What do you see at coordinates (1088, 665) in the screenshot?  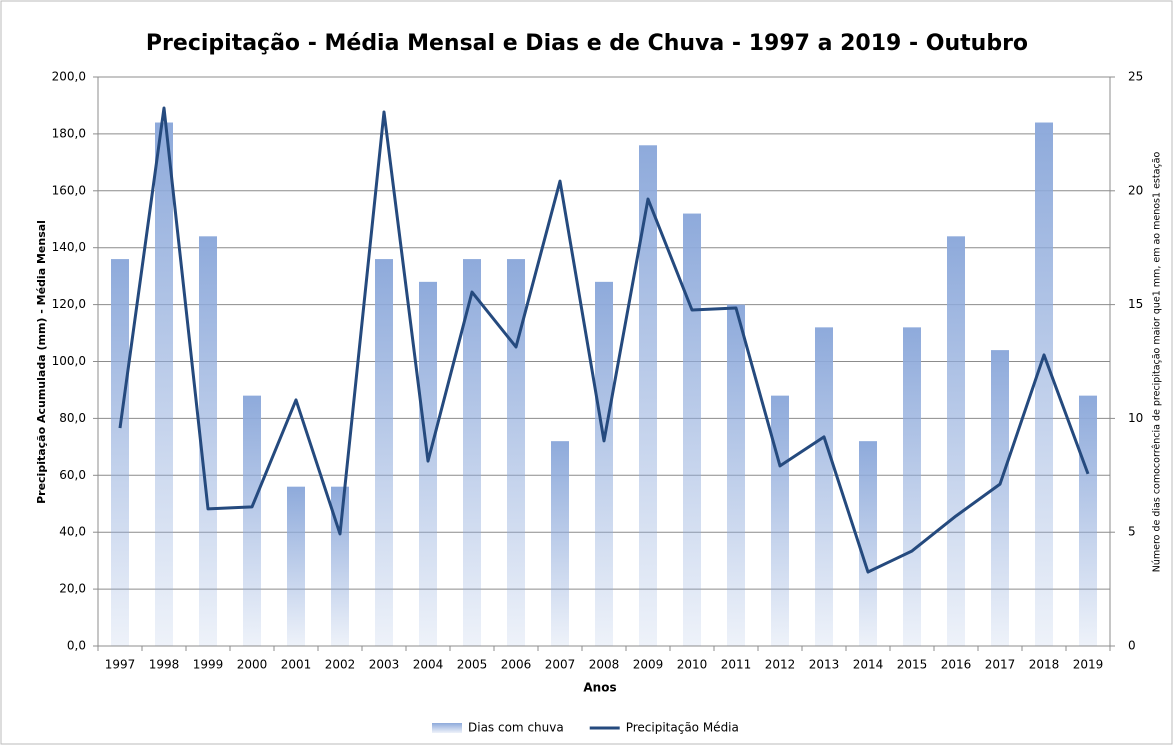 I see `x-tick-label: 2019` at bounding box center [1088, 665].